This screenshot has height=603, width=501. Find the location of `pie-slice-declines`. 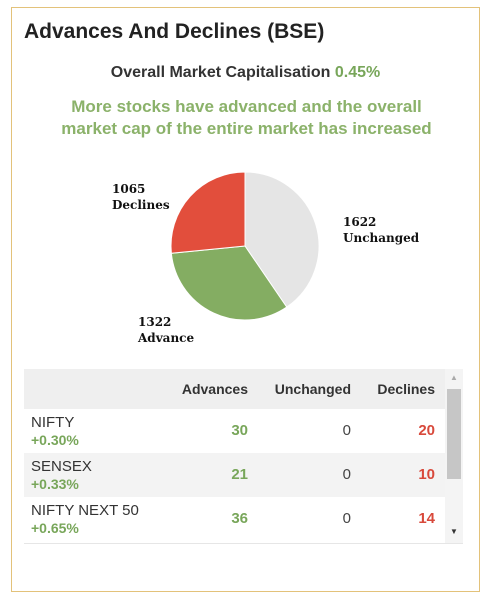

pie-slice-declines is located at coordinates (208, 212).